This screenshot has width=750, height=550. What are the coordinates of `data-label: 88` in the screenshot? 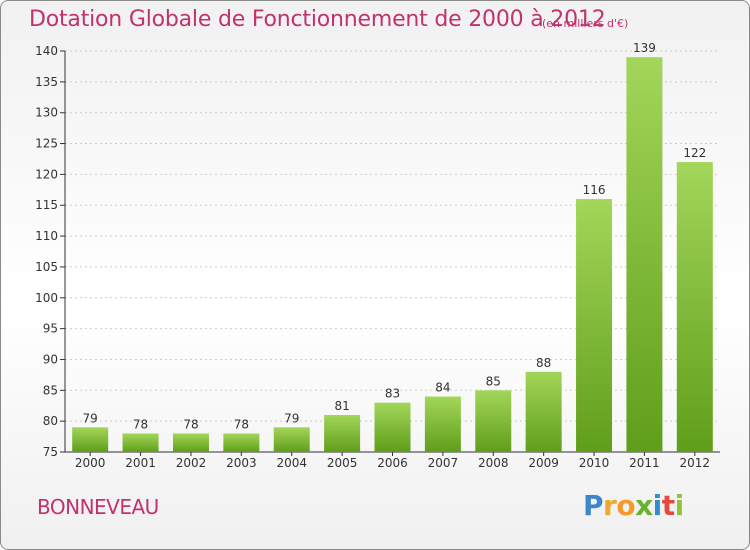 It's located at (543, 363).